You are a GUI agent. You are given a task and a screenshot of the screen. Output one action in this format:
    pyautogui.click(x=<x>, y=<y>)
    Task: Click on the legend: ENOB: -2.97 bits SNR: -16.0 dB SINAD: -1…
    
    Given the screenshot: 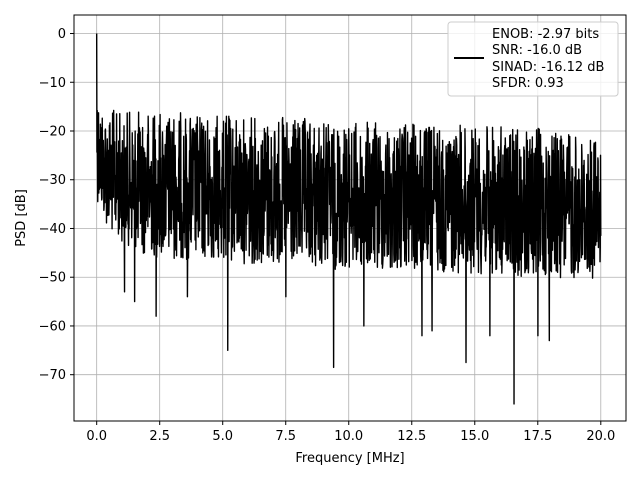 What is the action you would take?
    pyautogui.click(x=533, y=59)
    